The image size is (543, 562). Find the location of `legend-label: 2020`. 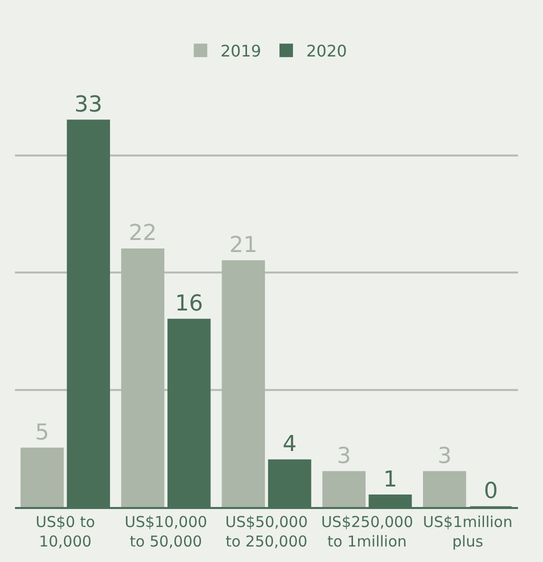

legend-label: 2020 is located at coordinates (326, 51).